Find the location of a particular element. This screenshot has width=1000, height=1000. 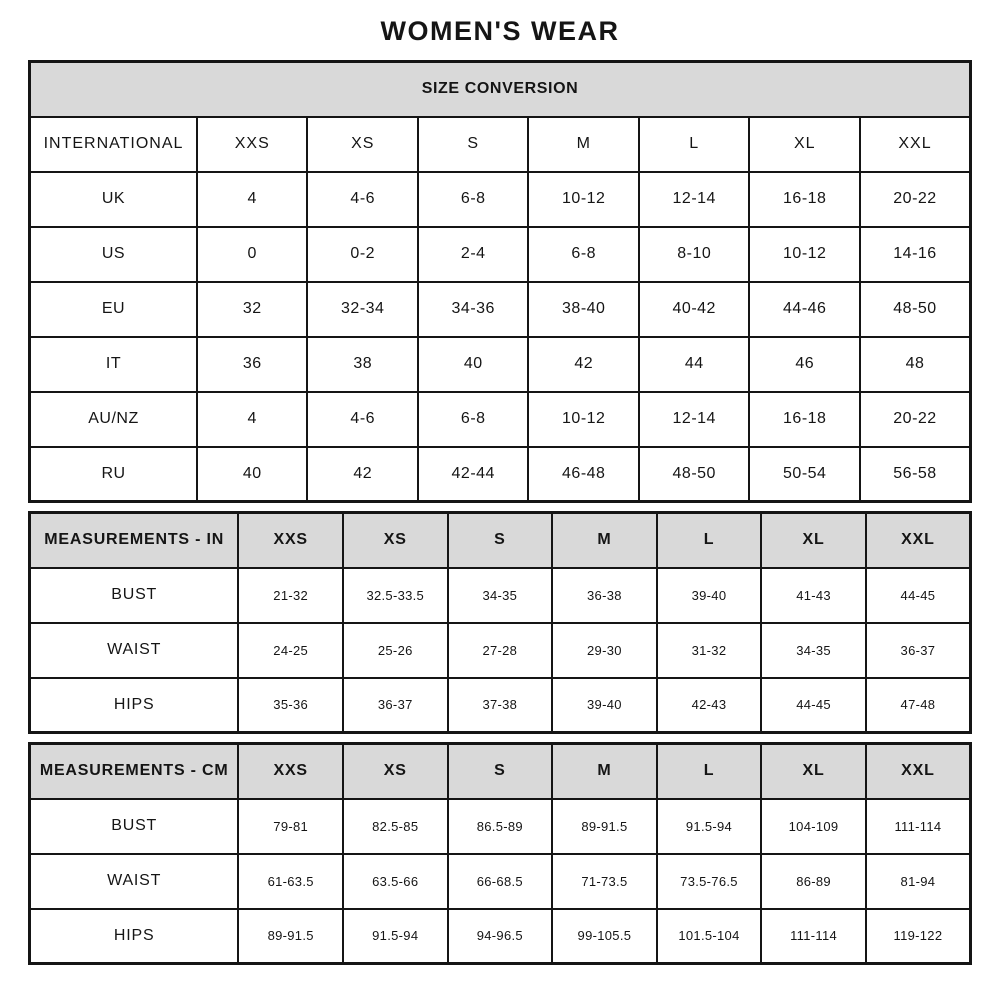

row-label: US is located at coordinates (113, 254).